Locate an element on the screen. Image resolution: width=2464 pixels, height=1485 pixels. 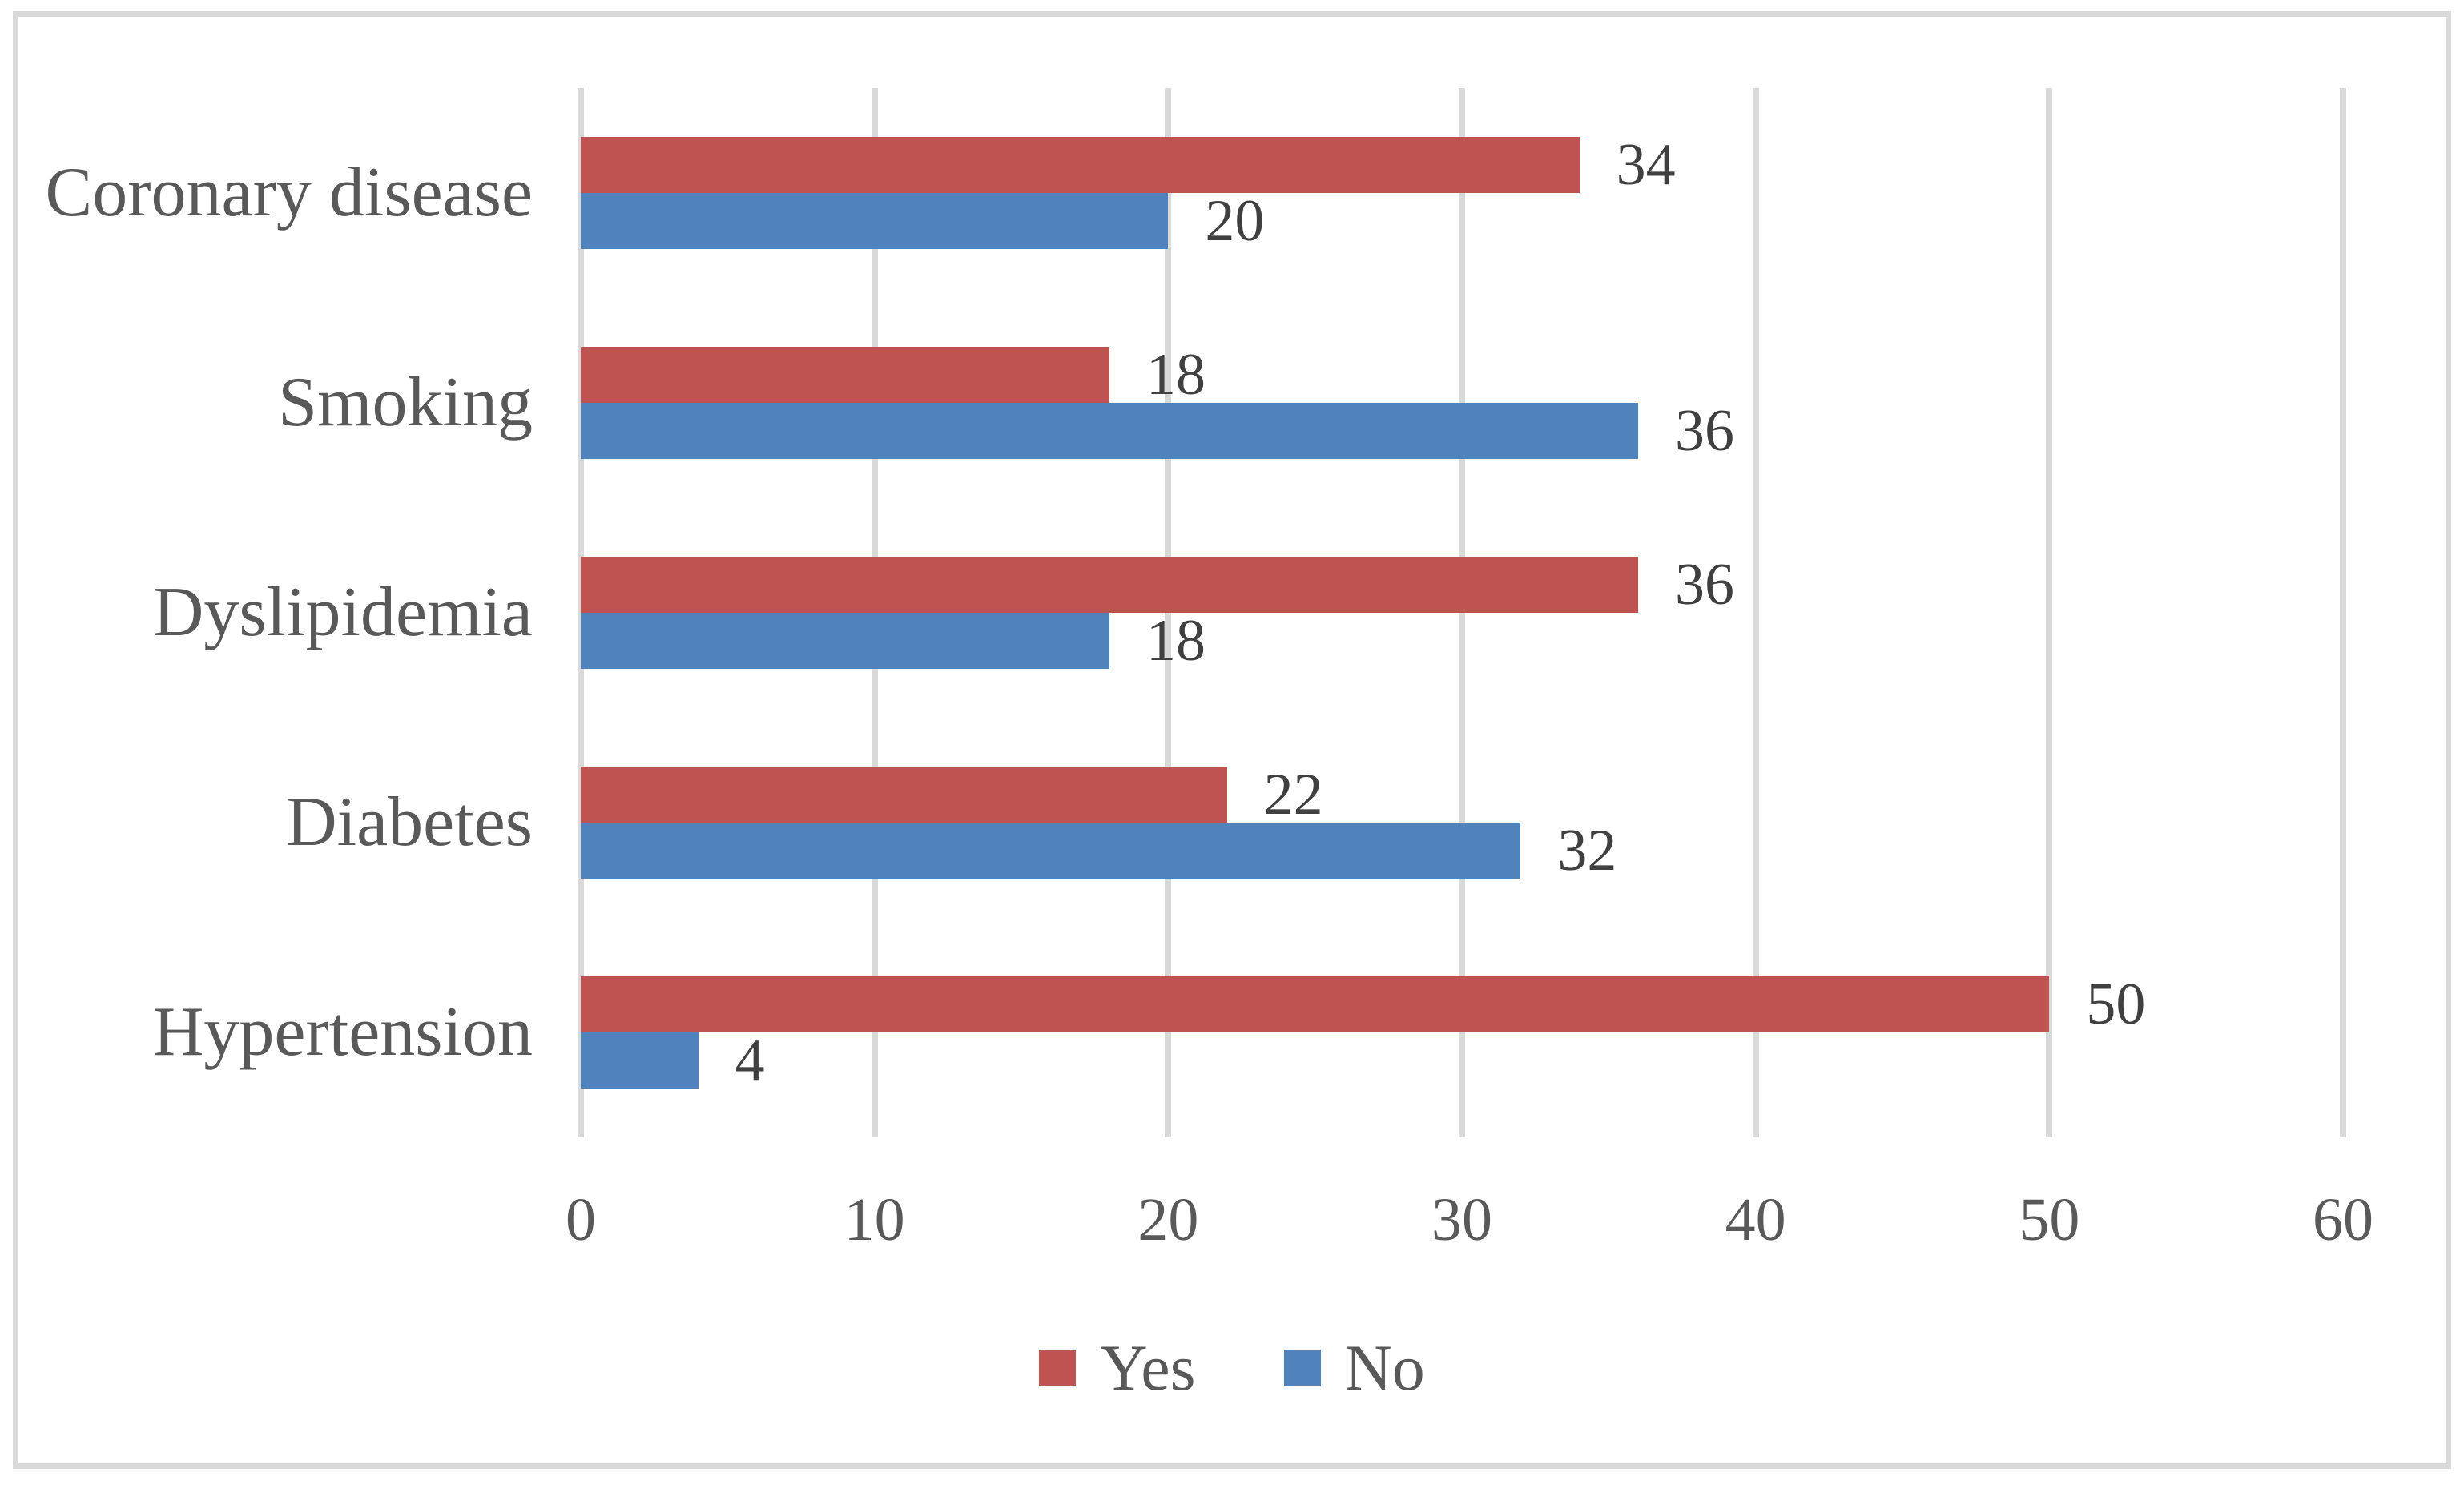
category-label-diabetes: Diabetes is located at coordinates (409, 822).